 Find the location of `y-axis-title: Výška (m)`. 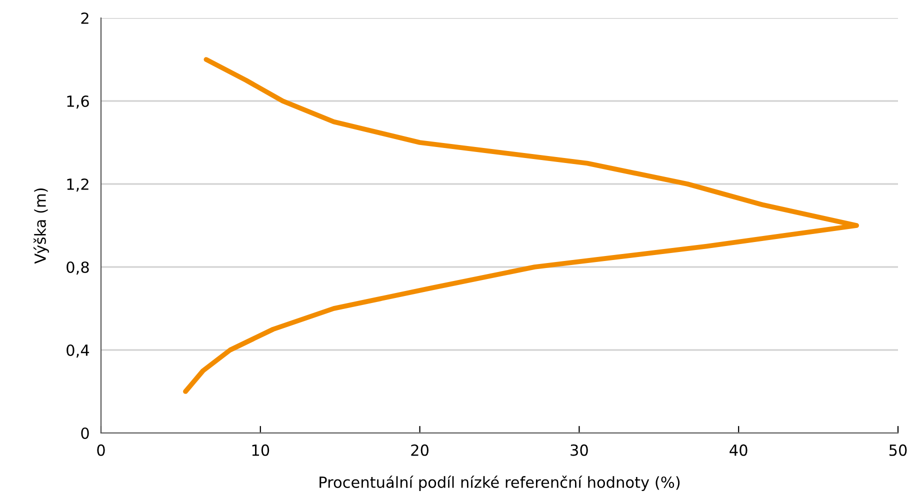

y-axis-title: Výška (m) is located at coordinates (41, 226).